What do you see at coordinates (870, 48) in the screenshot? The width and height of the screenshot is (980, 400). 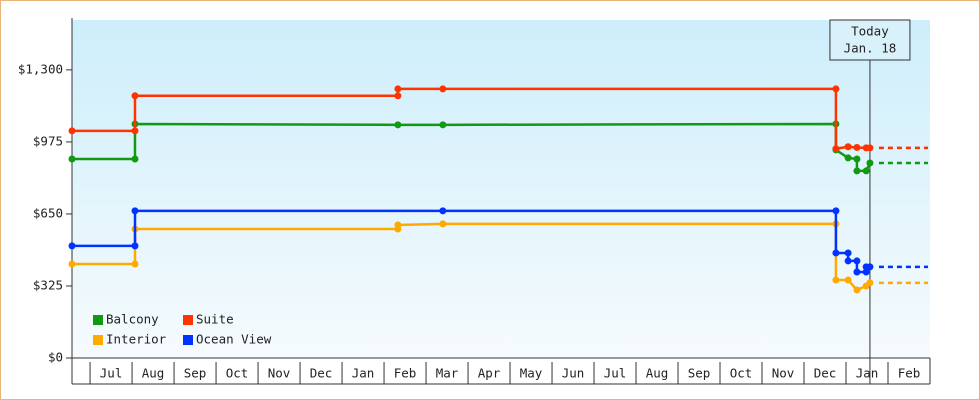 I see `today-label: Jan. 18` at bounding box center [870, 48].